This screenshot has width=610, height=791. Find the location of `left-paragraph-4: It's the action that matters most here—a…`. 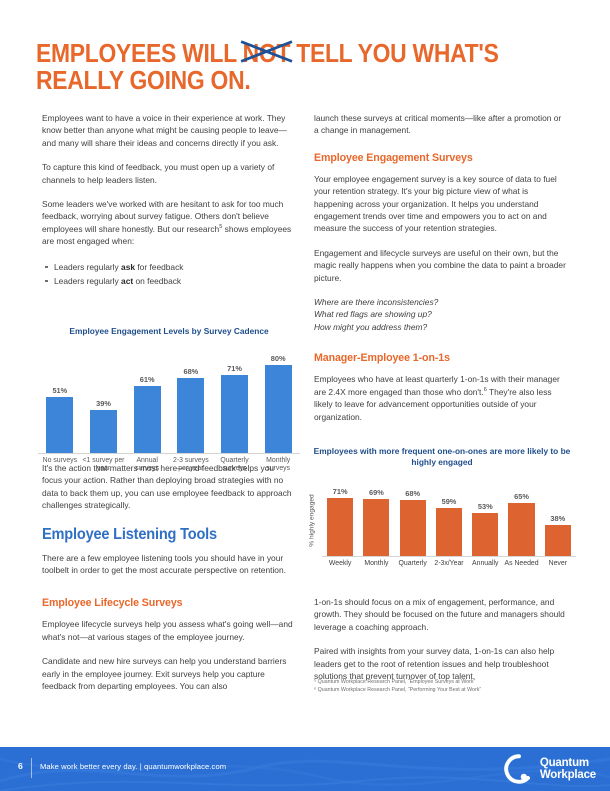

left-paragraph-4: It's the action that matters most here—a… is located at coordinates (167, 487).